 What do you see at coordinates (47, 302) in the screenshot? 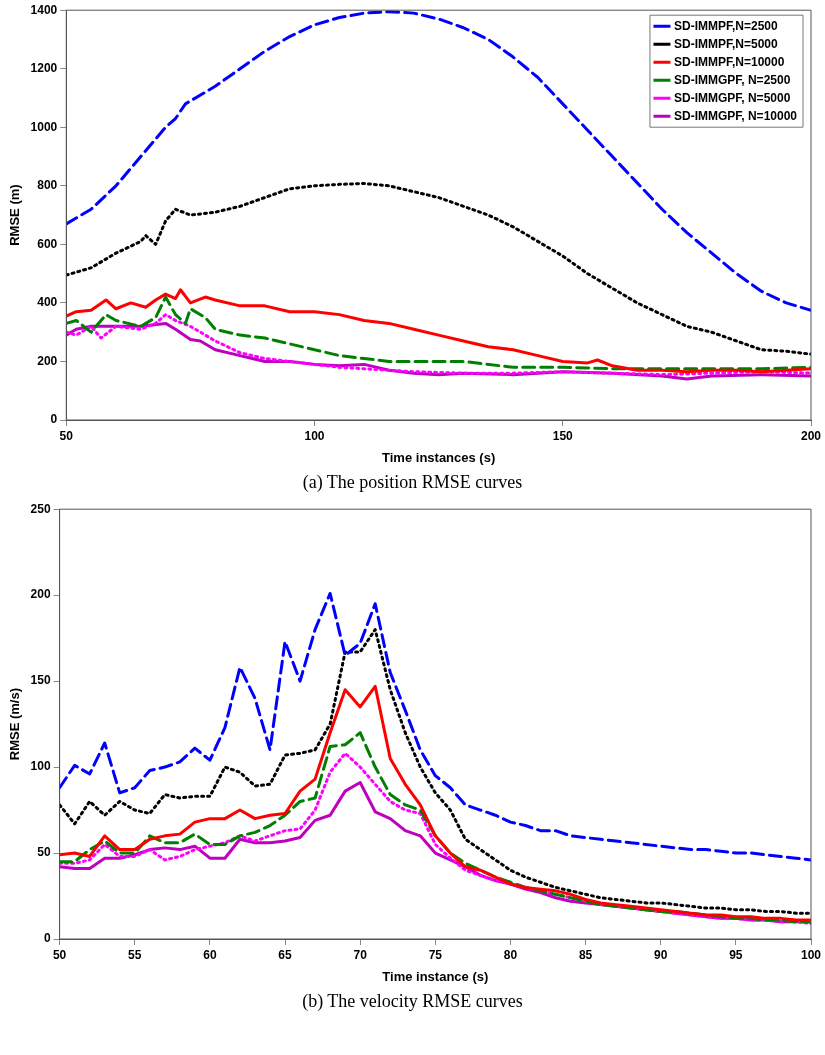
I see `y-tick-label: 400` at bounding box center [47, 302].